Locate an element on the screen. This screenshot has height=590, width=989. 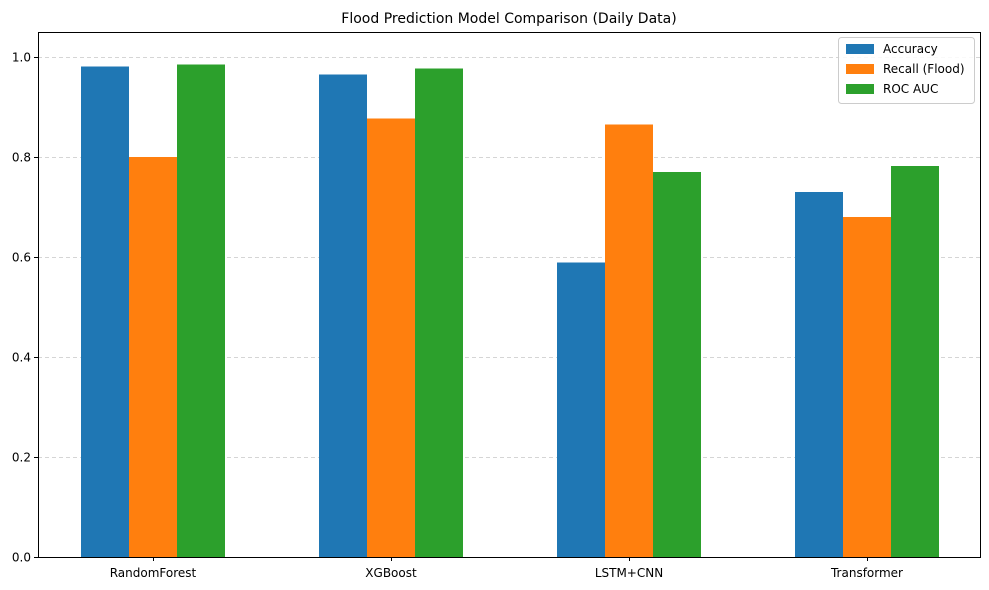
x-axis: RandomForest XGBoost LSTM+CNN Transformer is located at coordinates (506, 568).